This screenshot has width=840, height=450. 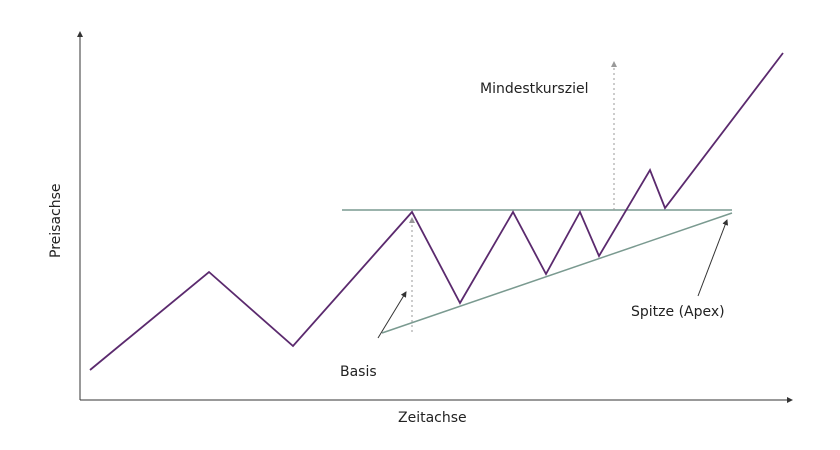 What do you see at coordinates (678, 312) in the screenshot?
I see `apex-label: Spitze (Apex)` at bounding box center [678, 312].